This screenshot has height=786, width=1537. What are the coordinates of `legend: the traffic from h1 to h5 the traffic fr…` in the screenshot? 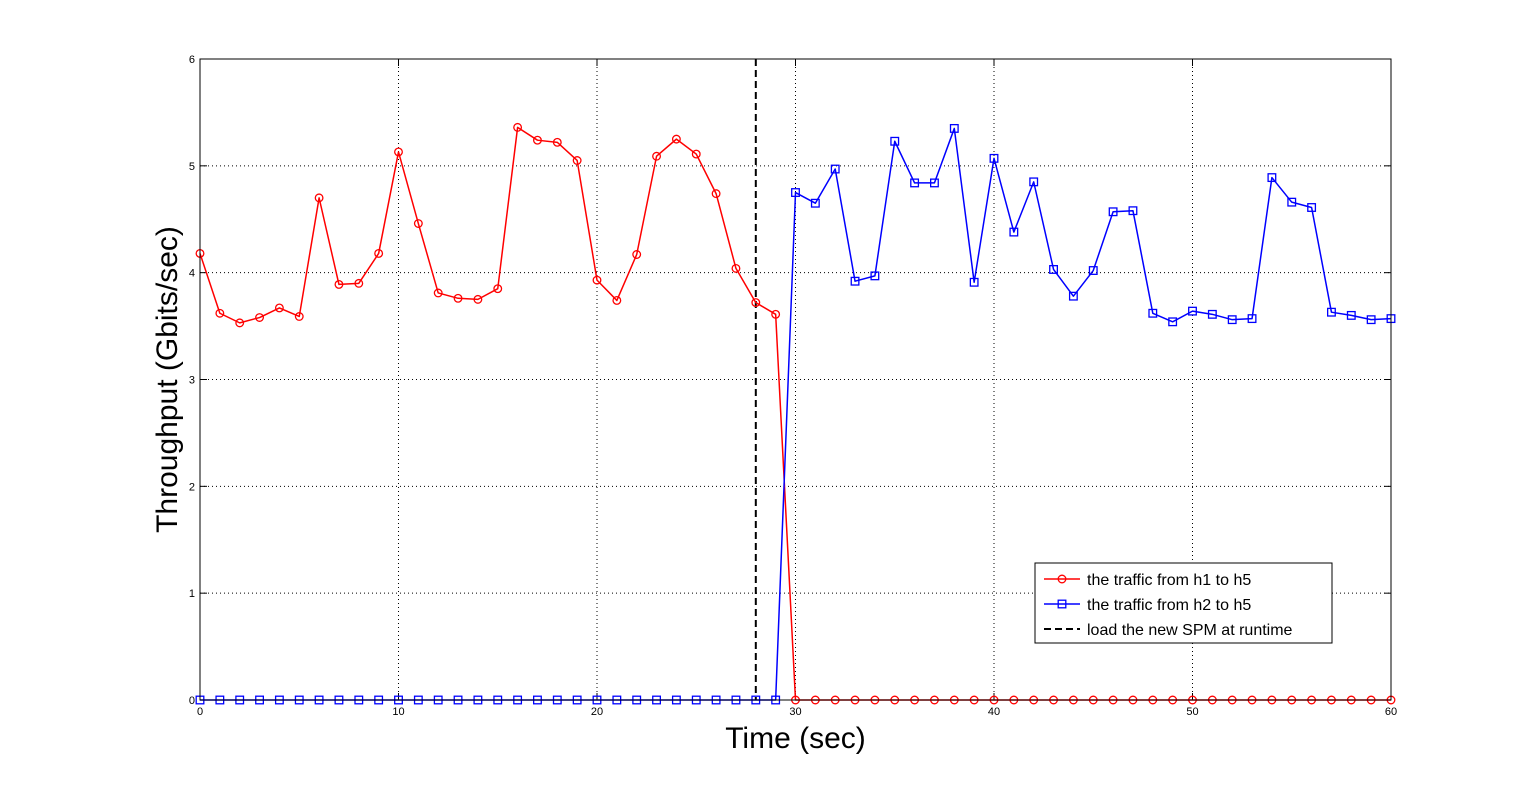 It's located at (1183, 603).